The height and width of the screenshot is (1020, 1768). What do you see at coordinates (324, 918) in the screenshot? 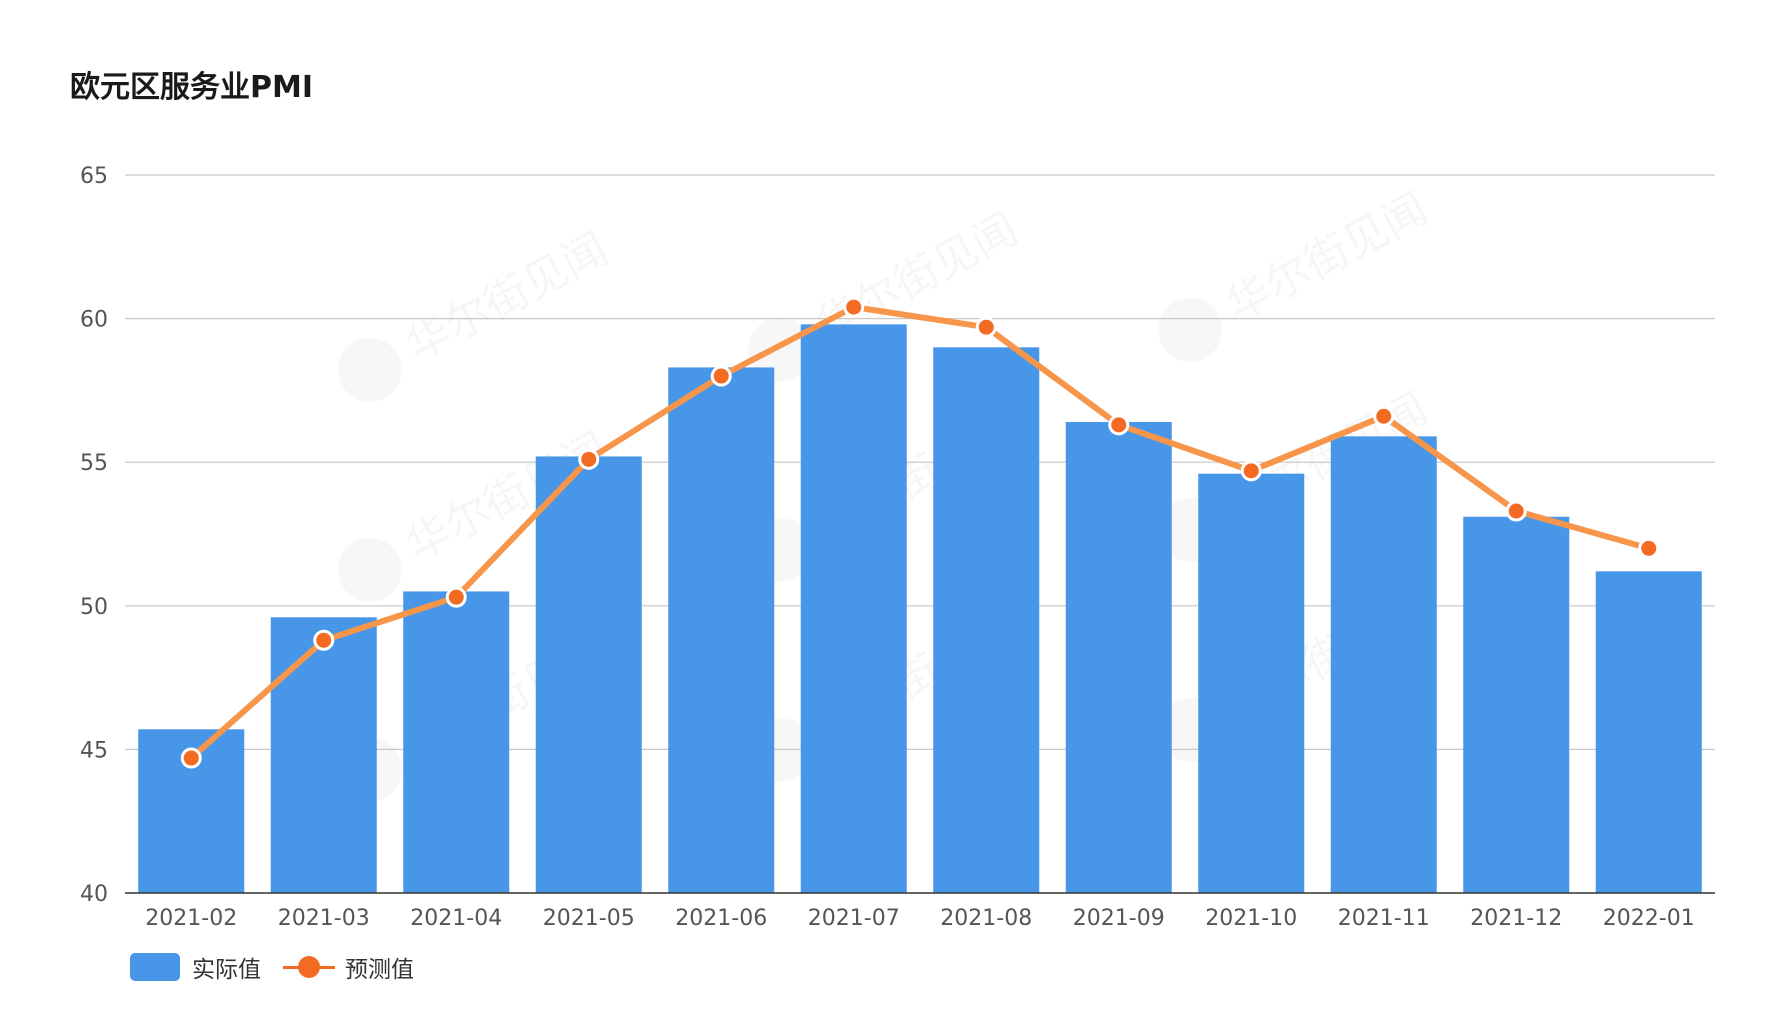
I see `x-tick-label-2021-03: 2021-03` at bounding box center [324, 918].